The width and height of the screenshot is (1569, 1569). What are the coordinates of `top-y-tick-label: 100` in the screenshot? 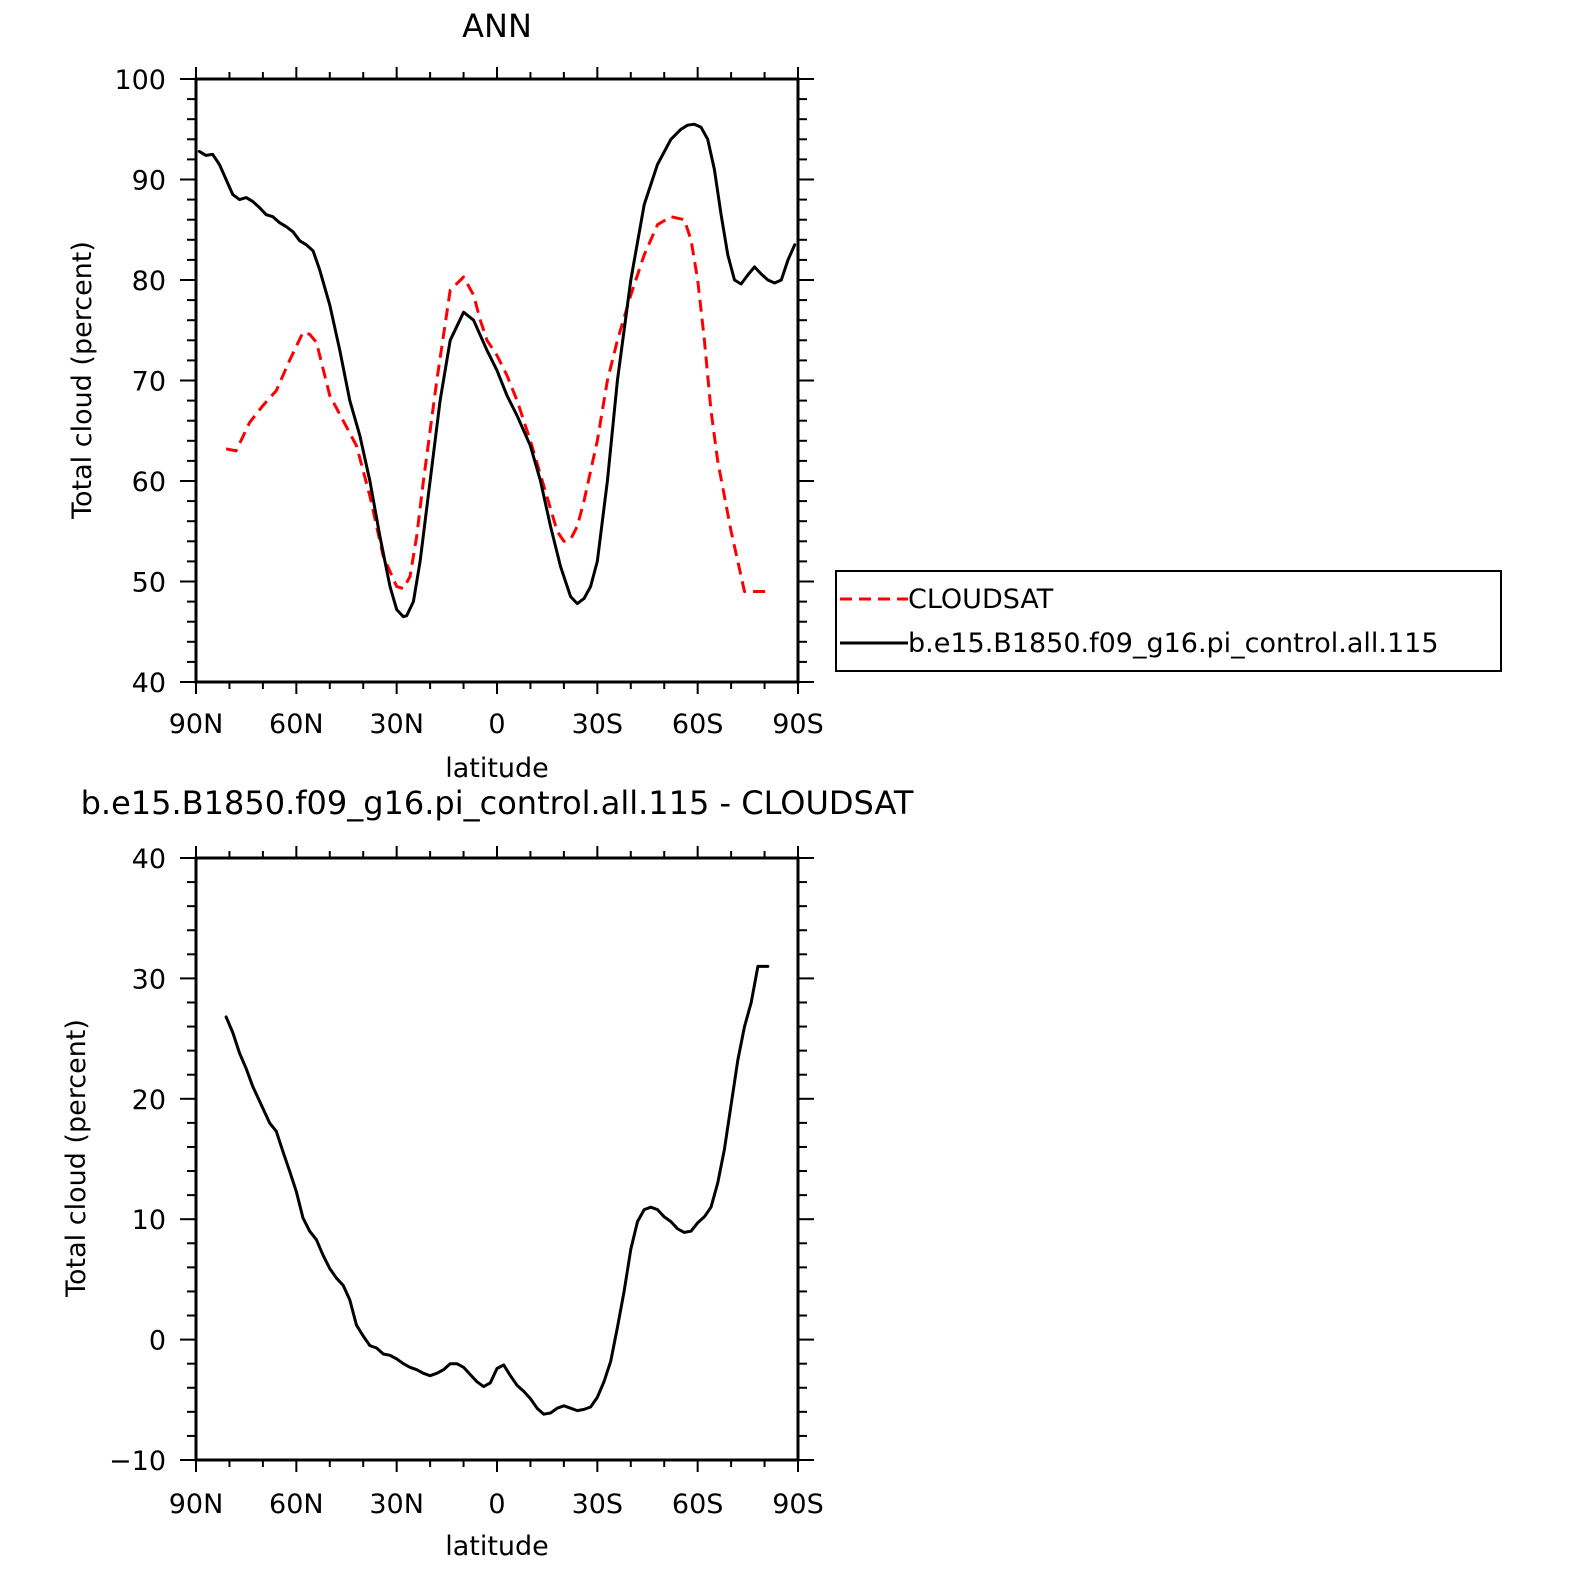 It's located at (140, 80).